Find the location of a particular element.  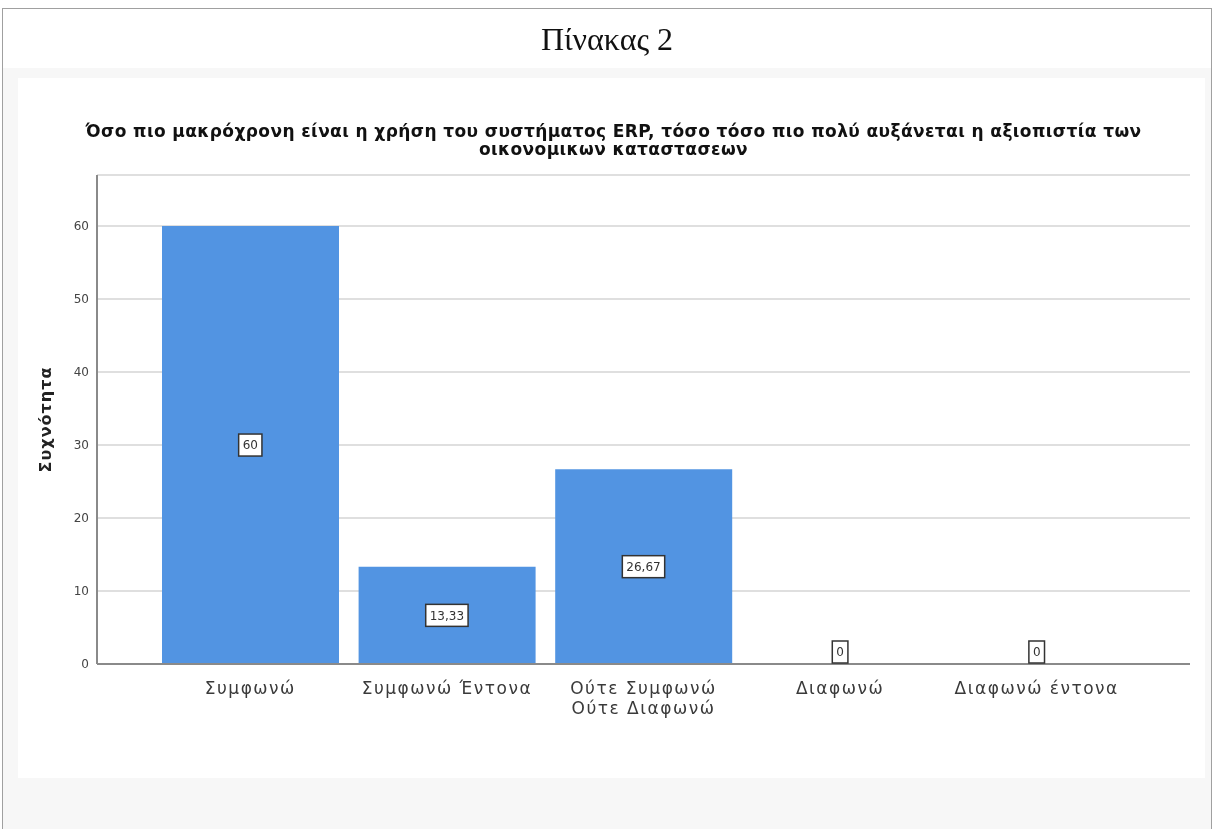

data-label: 13,33 is located at coordinates (447, 615).